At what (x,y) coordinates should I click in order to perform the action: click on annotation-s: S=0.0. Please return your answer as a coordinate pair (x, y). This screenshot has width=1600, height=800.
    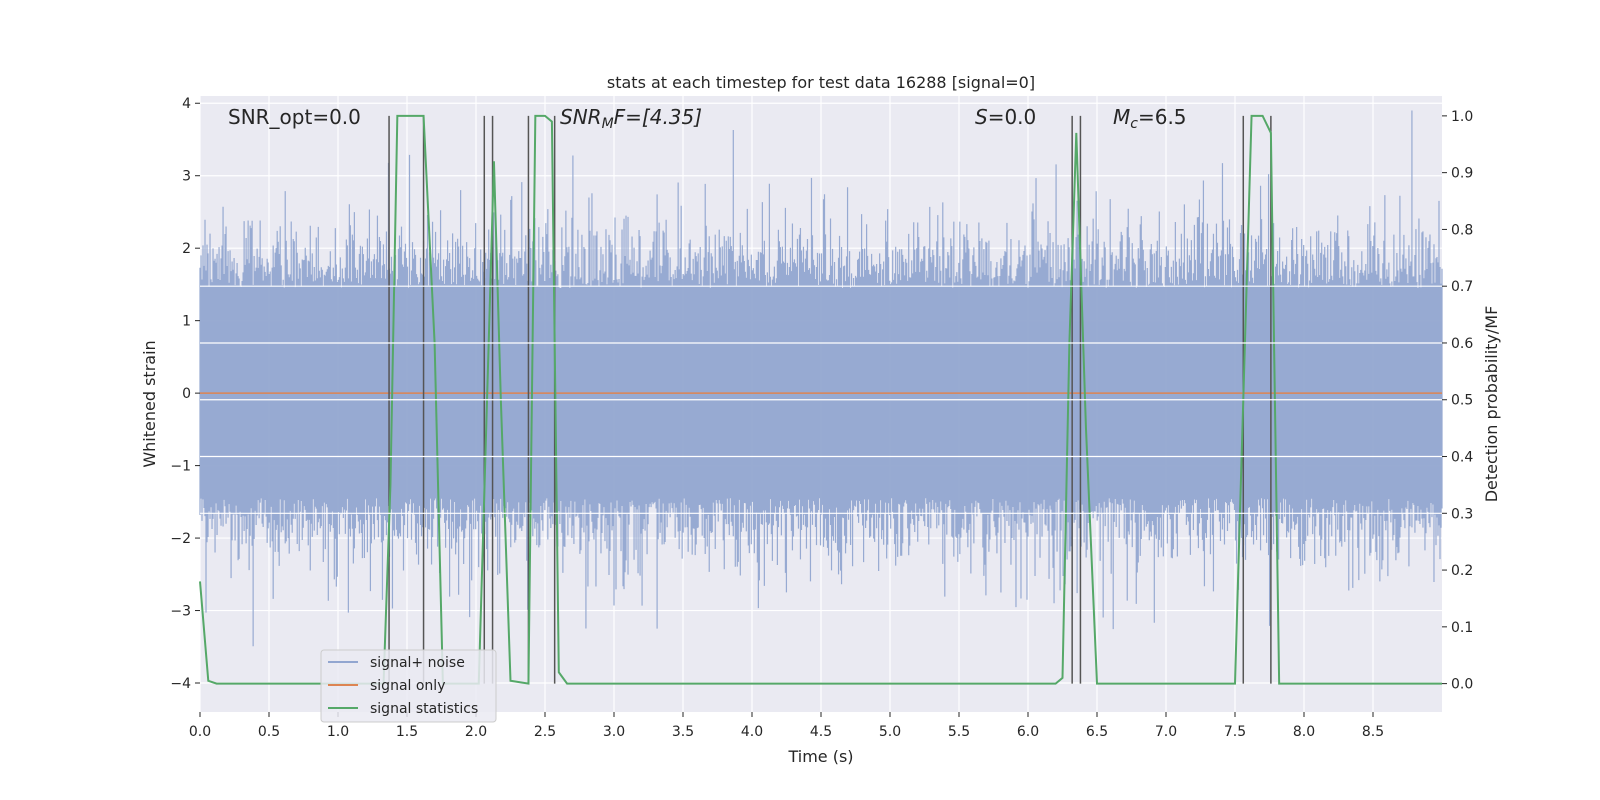
    Looking at the image, I should click on (1005, 117).